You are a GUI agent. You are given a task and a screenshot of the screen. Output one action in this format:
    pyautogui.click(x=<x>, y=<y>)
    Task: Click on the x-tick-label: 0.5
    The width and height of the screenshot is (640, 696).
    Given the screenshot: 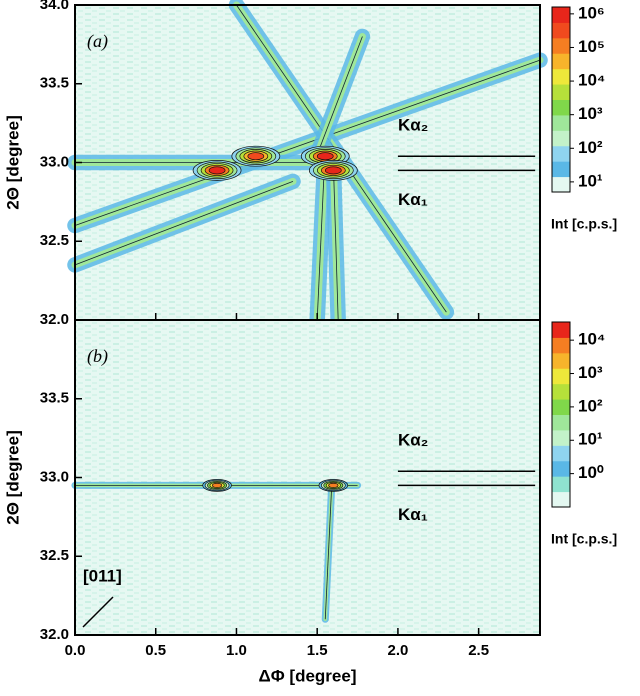 What is the action you would take?
    pyautogui.click(x=155, y=650)
    